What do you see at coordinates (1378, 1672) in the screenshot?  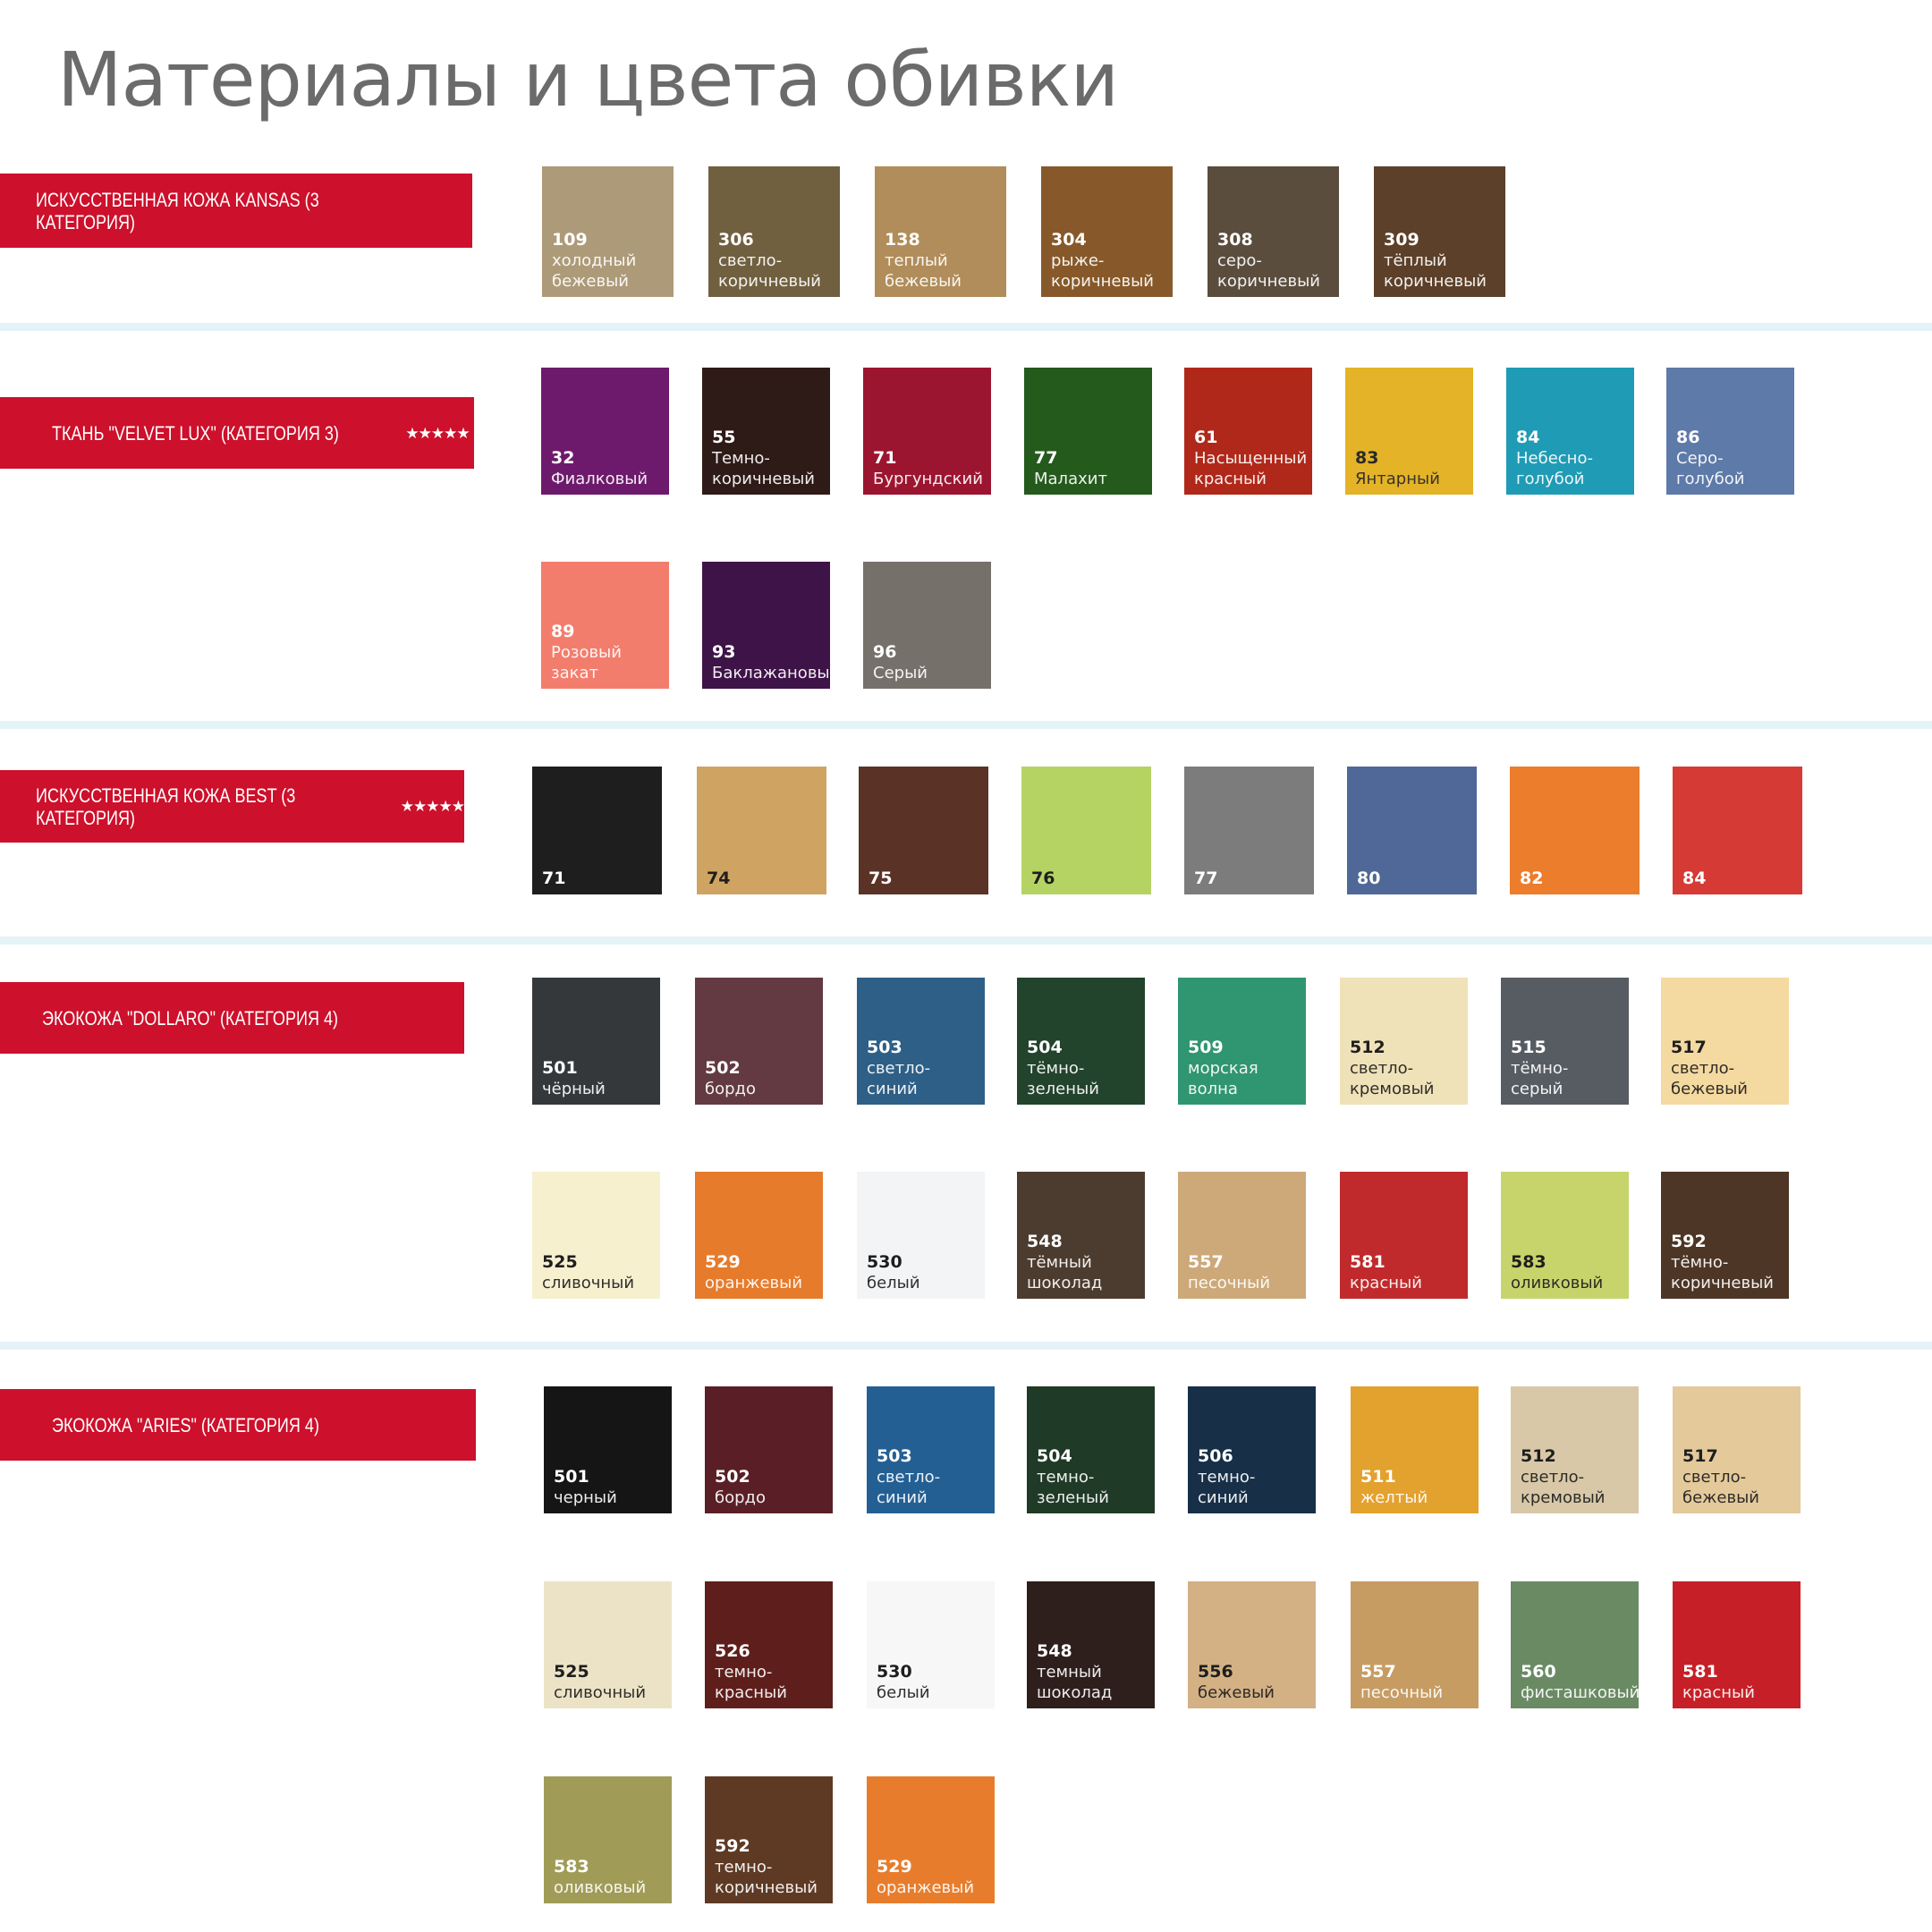 I see `swatch-code: 557` at bounding box center [1378, 1672].